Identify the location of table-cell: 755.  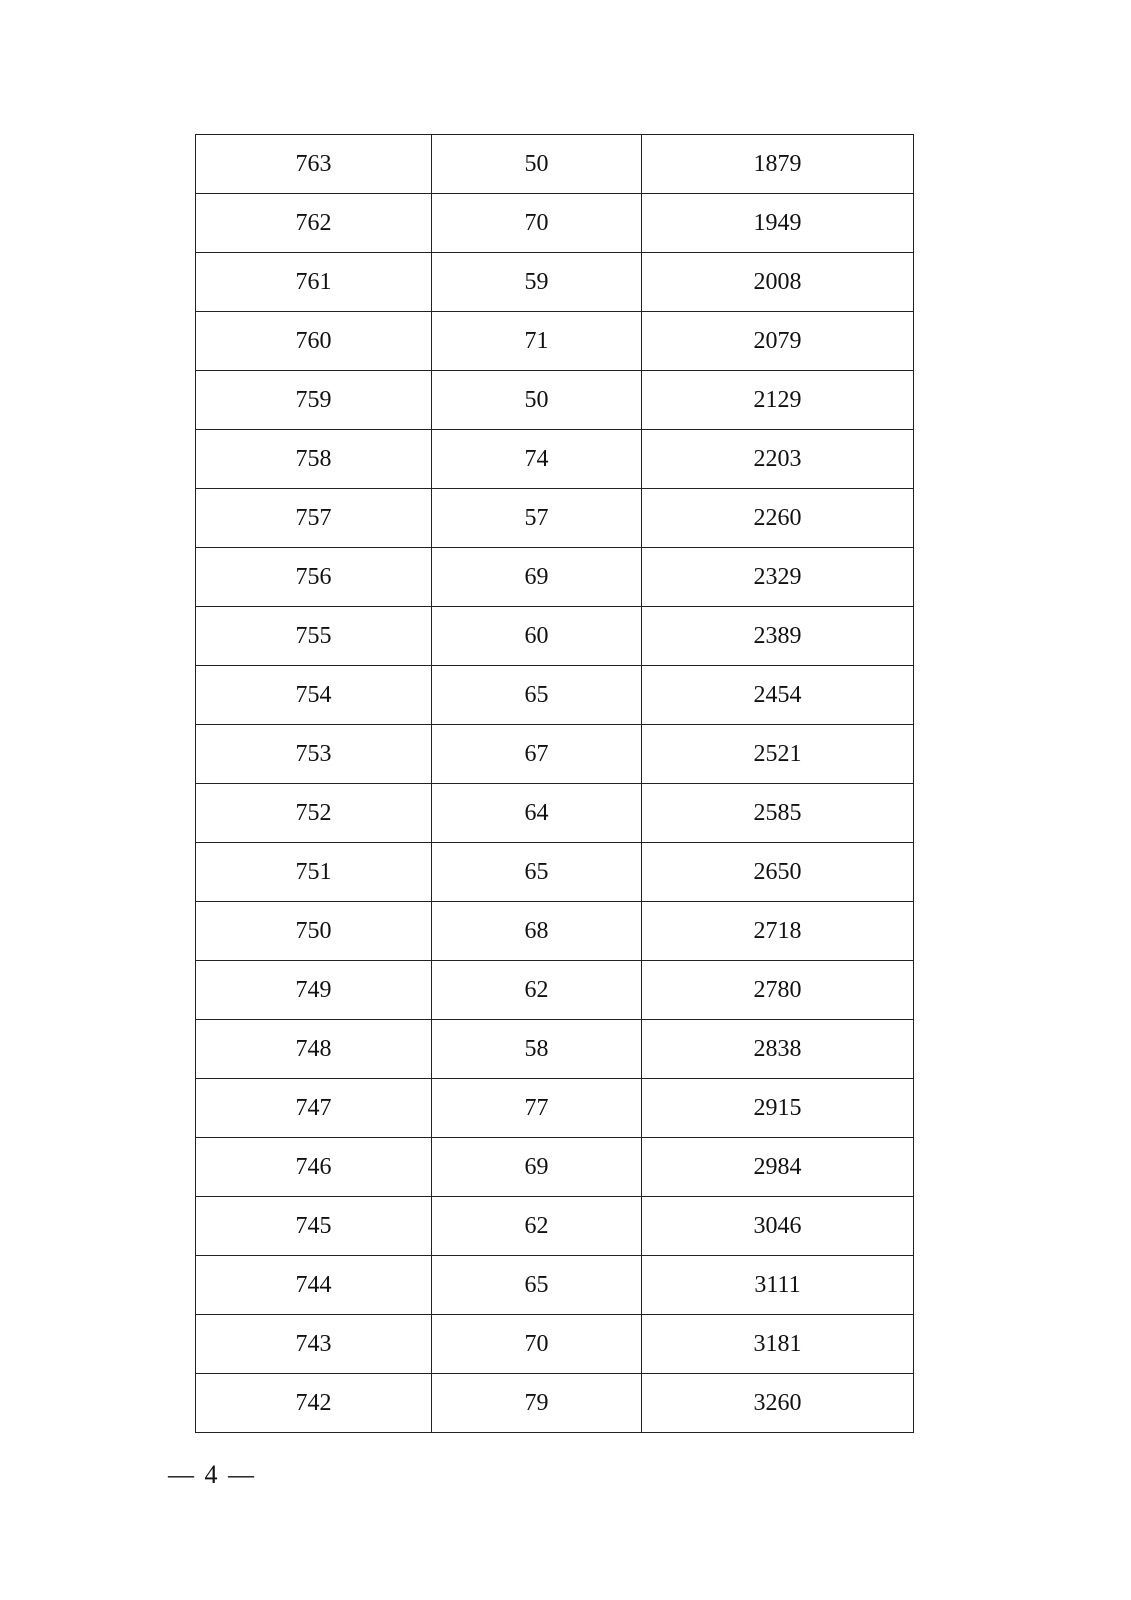
(313, 636).